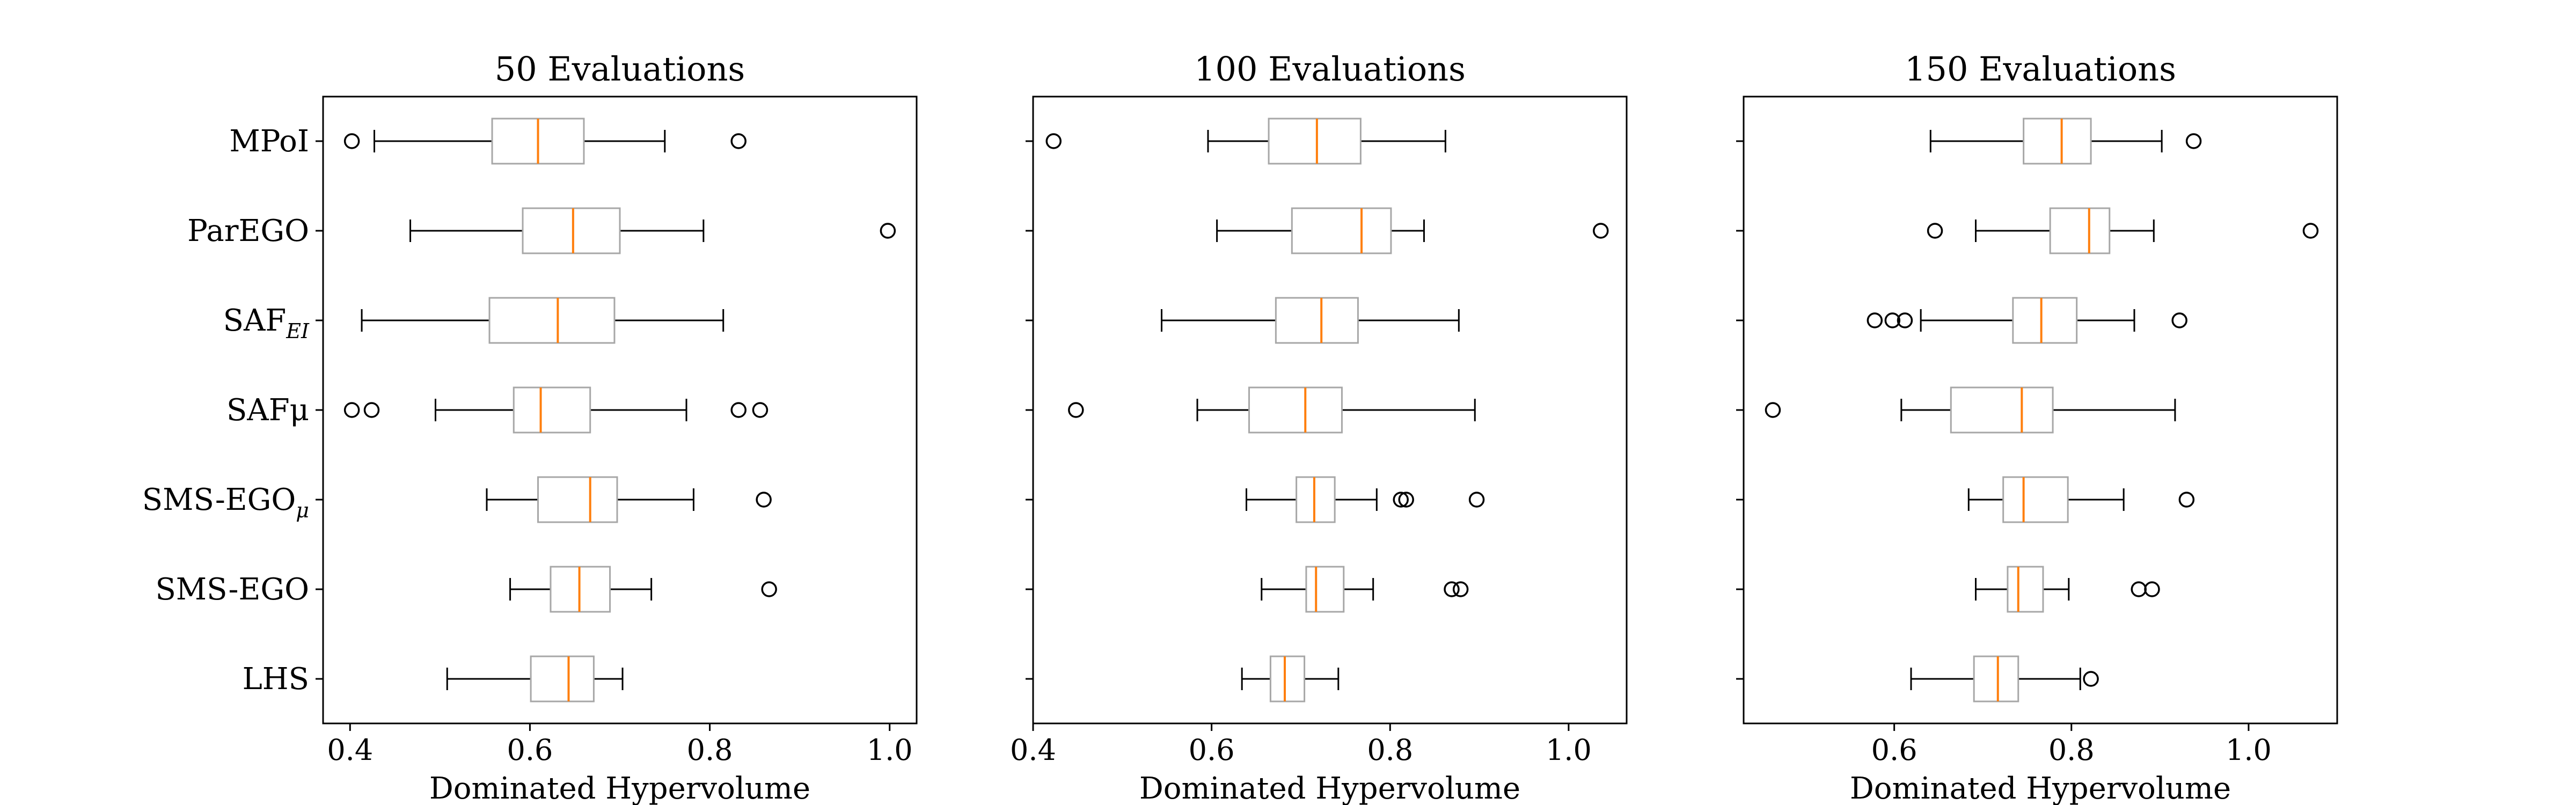 This screenshot has width=2576, height=805. Describe the element at coordinates (620, 69) in the screenshot. I see `panel-title: 50 Evaluations` at that location.